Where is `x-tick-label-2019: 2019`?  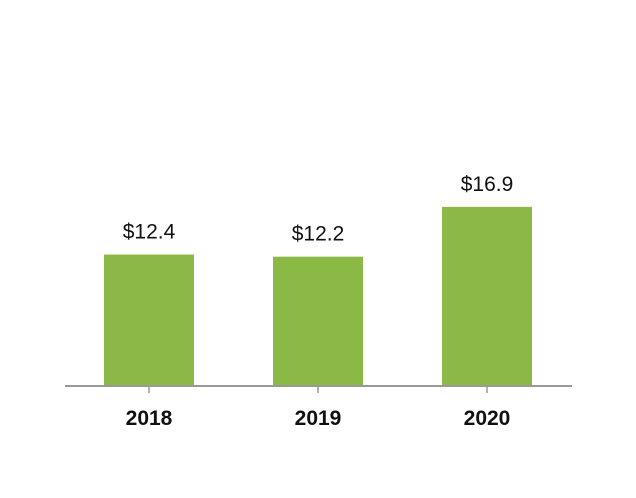
x-tick-label-2019: 2019 is located at coordinates (318, 418).